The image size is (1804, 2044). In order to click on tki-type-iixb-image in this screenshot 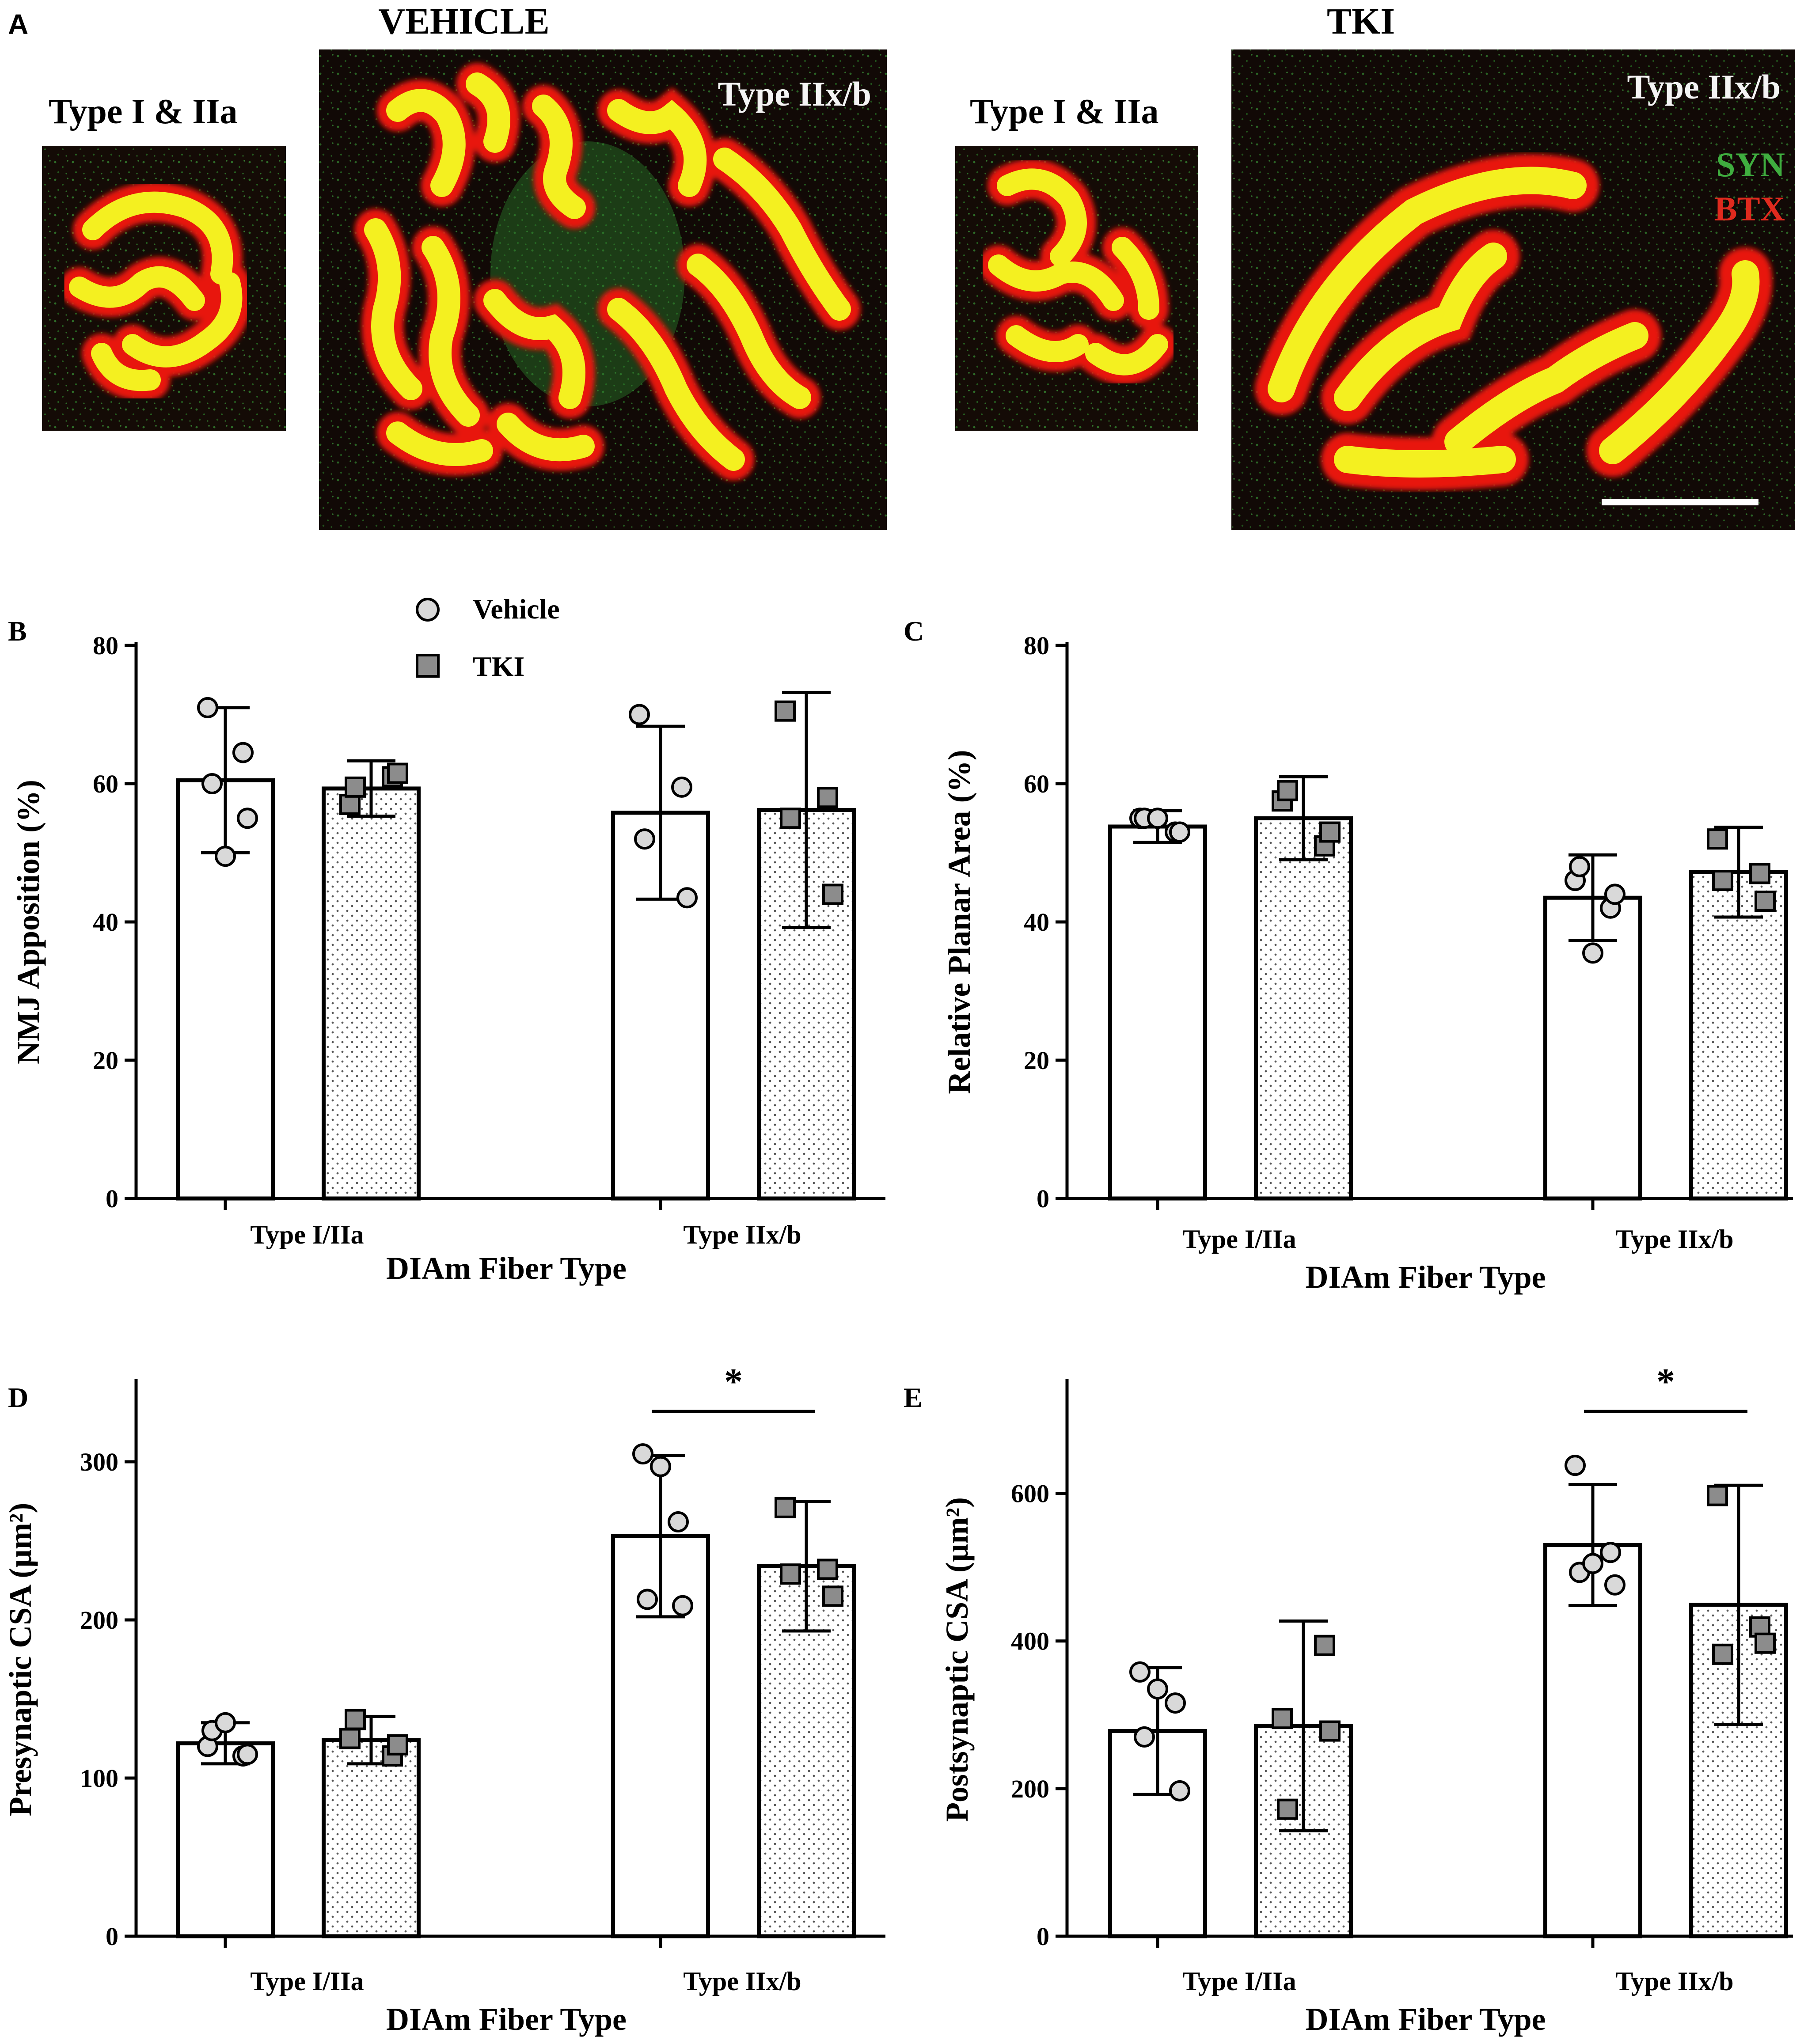, I will do `click(1513, 289)`.